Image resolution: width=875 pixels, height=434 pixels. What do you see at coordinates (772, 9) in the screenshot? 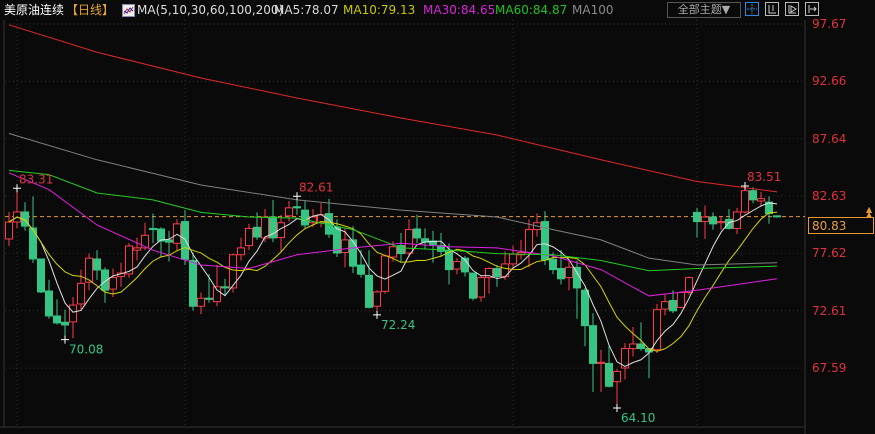
I see `zoom-range-icon` at bounding box center [772, 9].